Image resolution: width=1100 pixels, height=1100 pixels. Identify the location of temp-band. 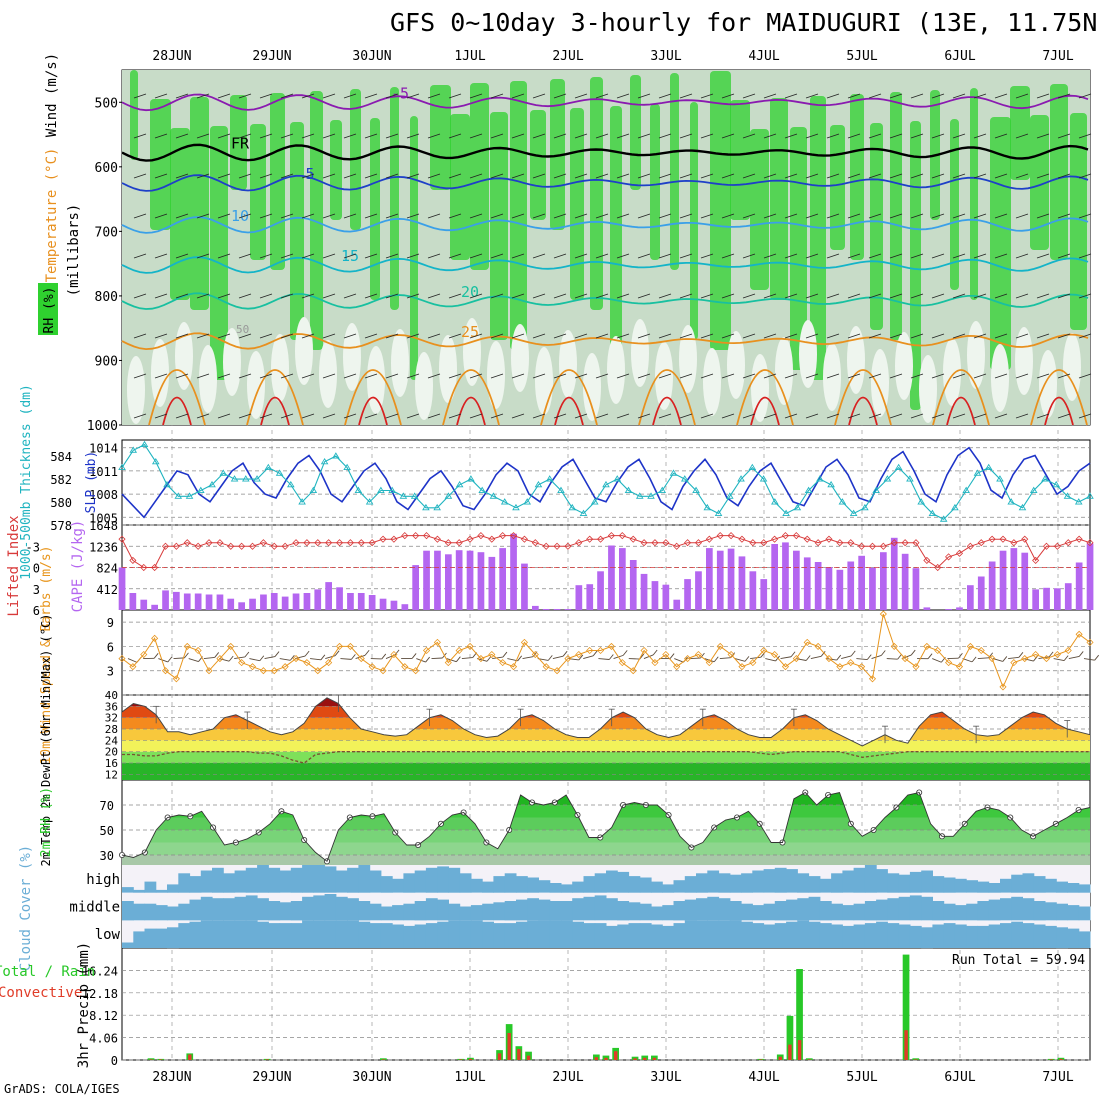
(606, 771).